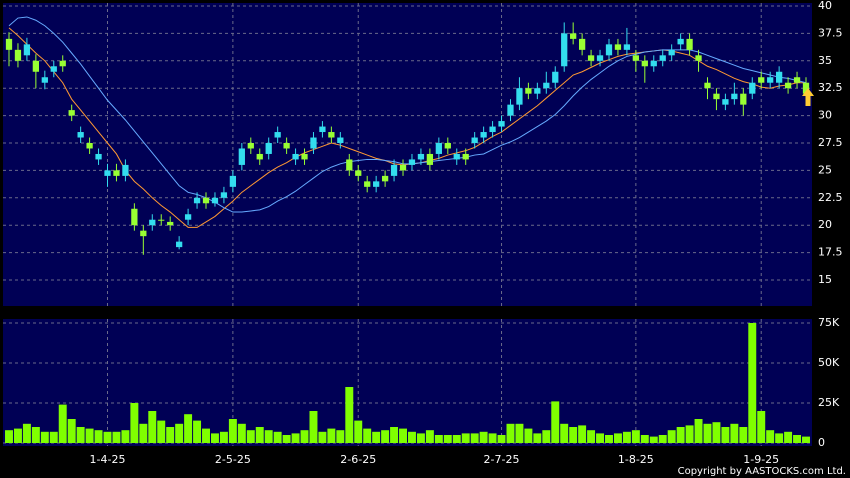 This screenshot has height=478, width=850. Describe the element at coordinates (358, 459) in the screenshot. I see `x-tick-label: 2-6-25` at that location.